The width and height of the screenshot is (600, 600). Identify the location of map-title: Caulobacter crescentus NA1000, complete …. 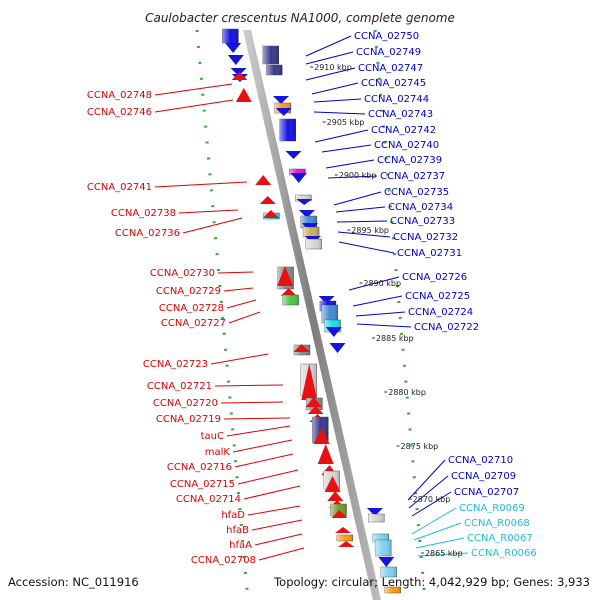
(300, 18).